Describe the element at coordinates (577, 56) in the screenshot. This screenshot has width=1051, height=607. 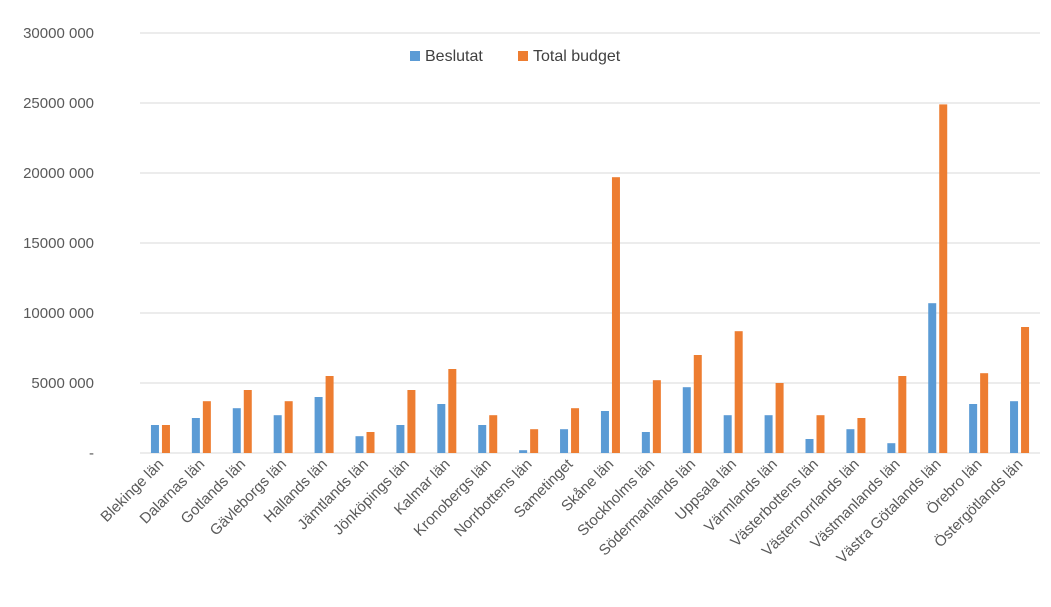
I see `legend-label: Total budget` at that location.